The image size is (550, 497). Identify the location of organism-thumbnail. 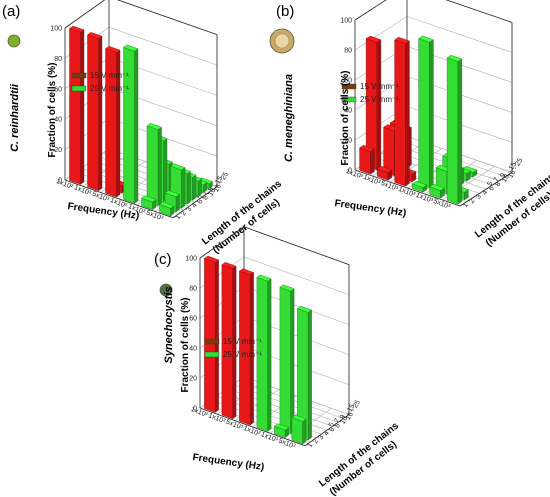
(166, 290).